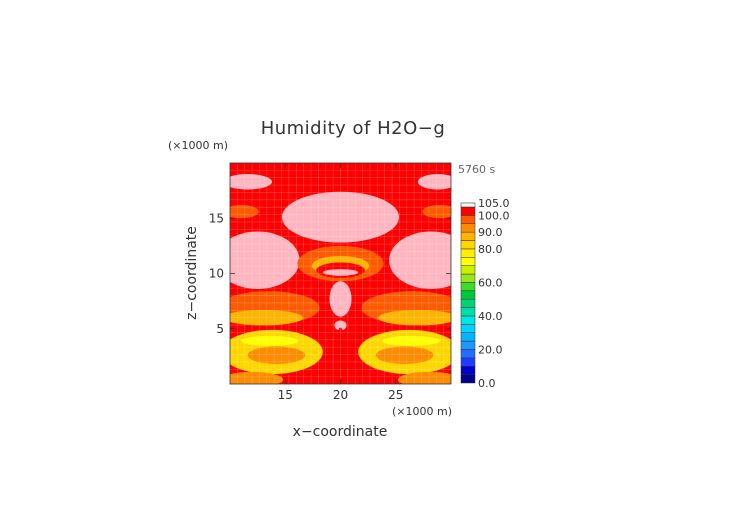 The image size is (752, 532). Describe the element at coordinates (434, 182) in the screenshot. I see `contour-top-right-cap` at that location.